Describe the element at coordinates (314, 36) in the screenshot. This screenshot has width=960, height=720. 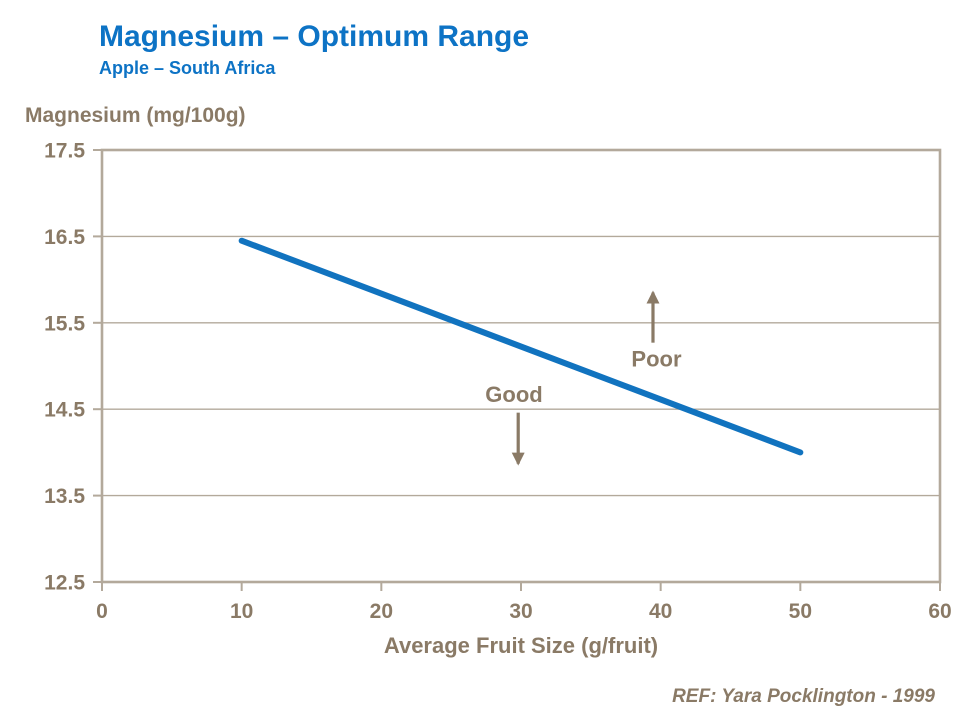
I see `slide-title: Magnesium – Optimum Range` at that location.